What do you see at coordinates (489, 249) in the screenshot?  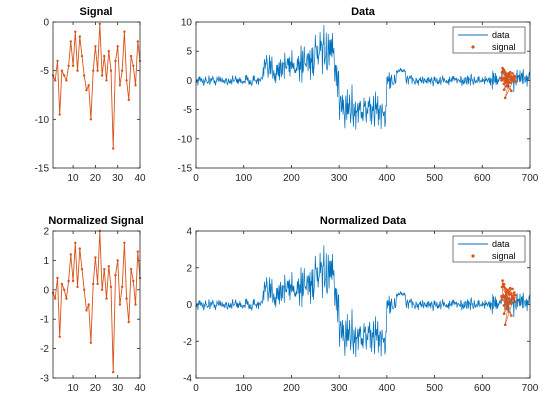 I see `normalized-data-plot-legend: data signal` at bounding box center [489, 249].